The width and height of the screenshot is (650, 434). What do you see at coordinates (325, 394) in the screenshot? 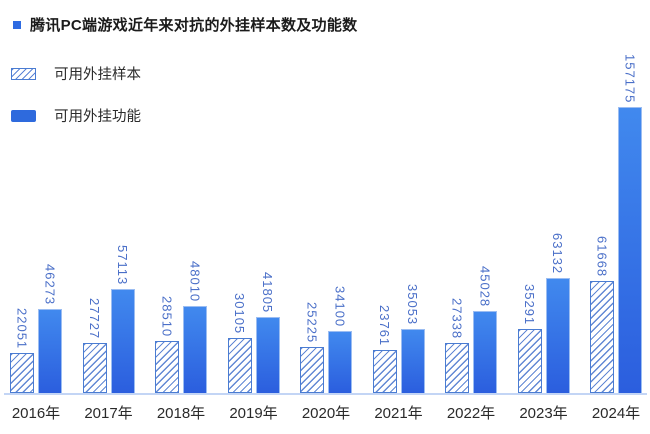
I see `x-axis-line` at bounding box center [325, 394].